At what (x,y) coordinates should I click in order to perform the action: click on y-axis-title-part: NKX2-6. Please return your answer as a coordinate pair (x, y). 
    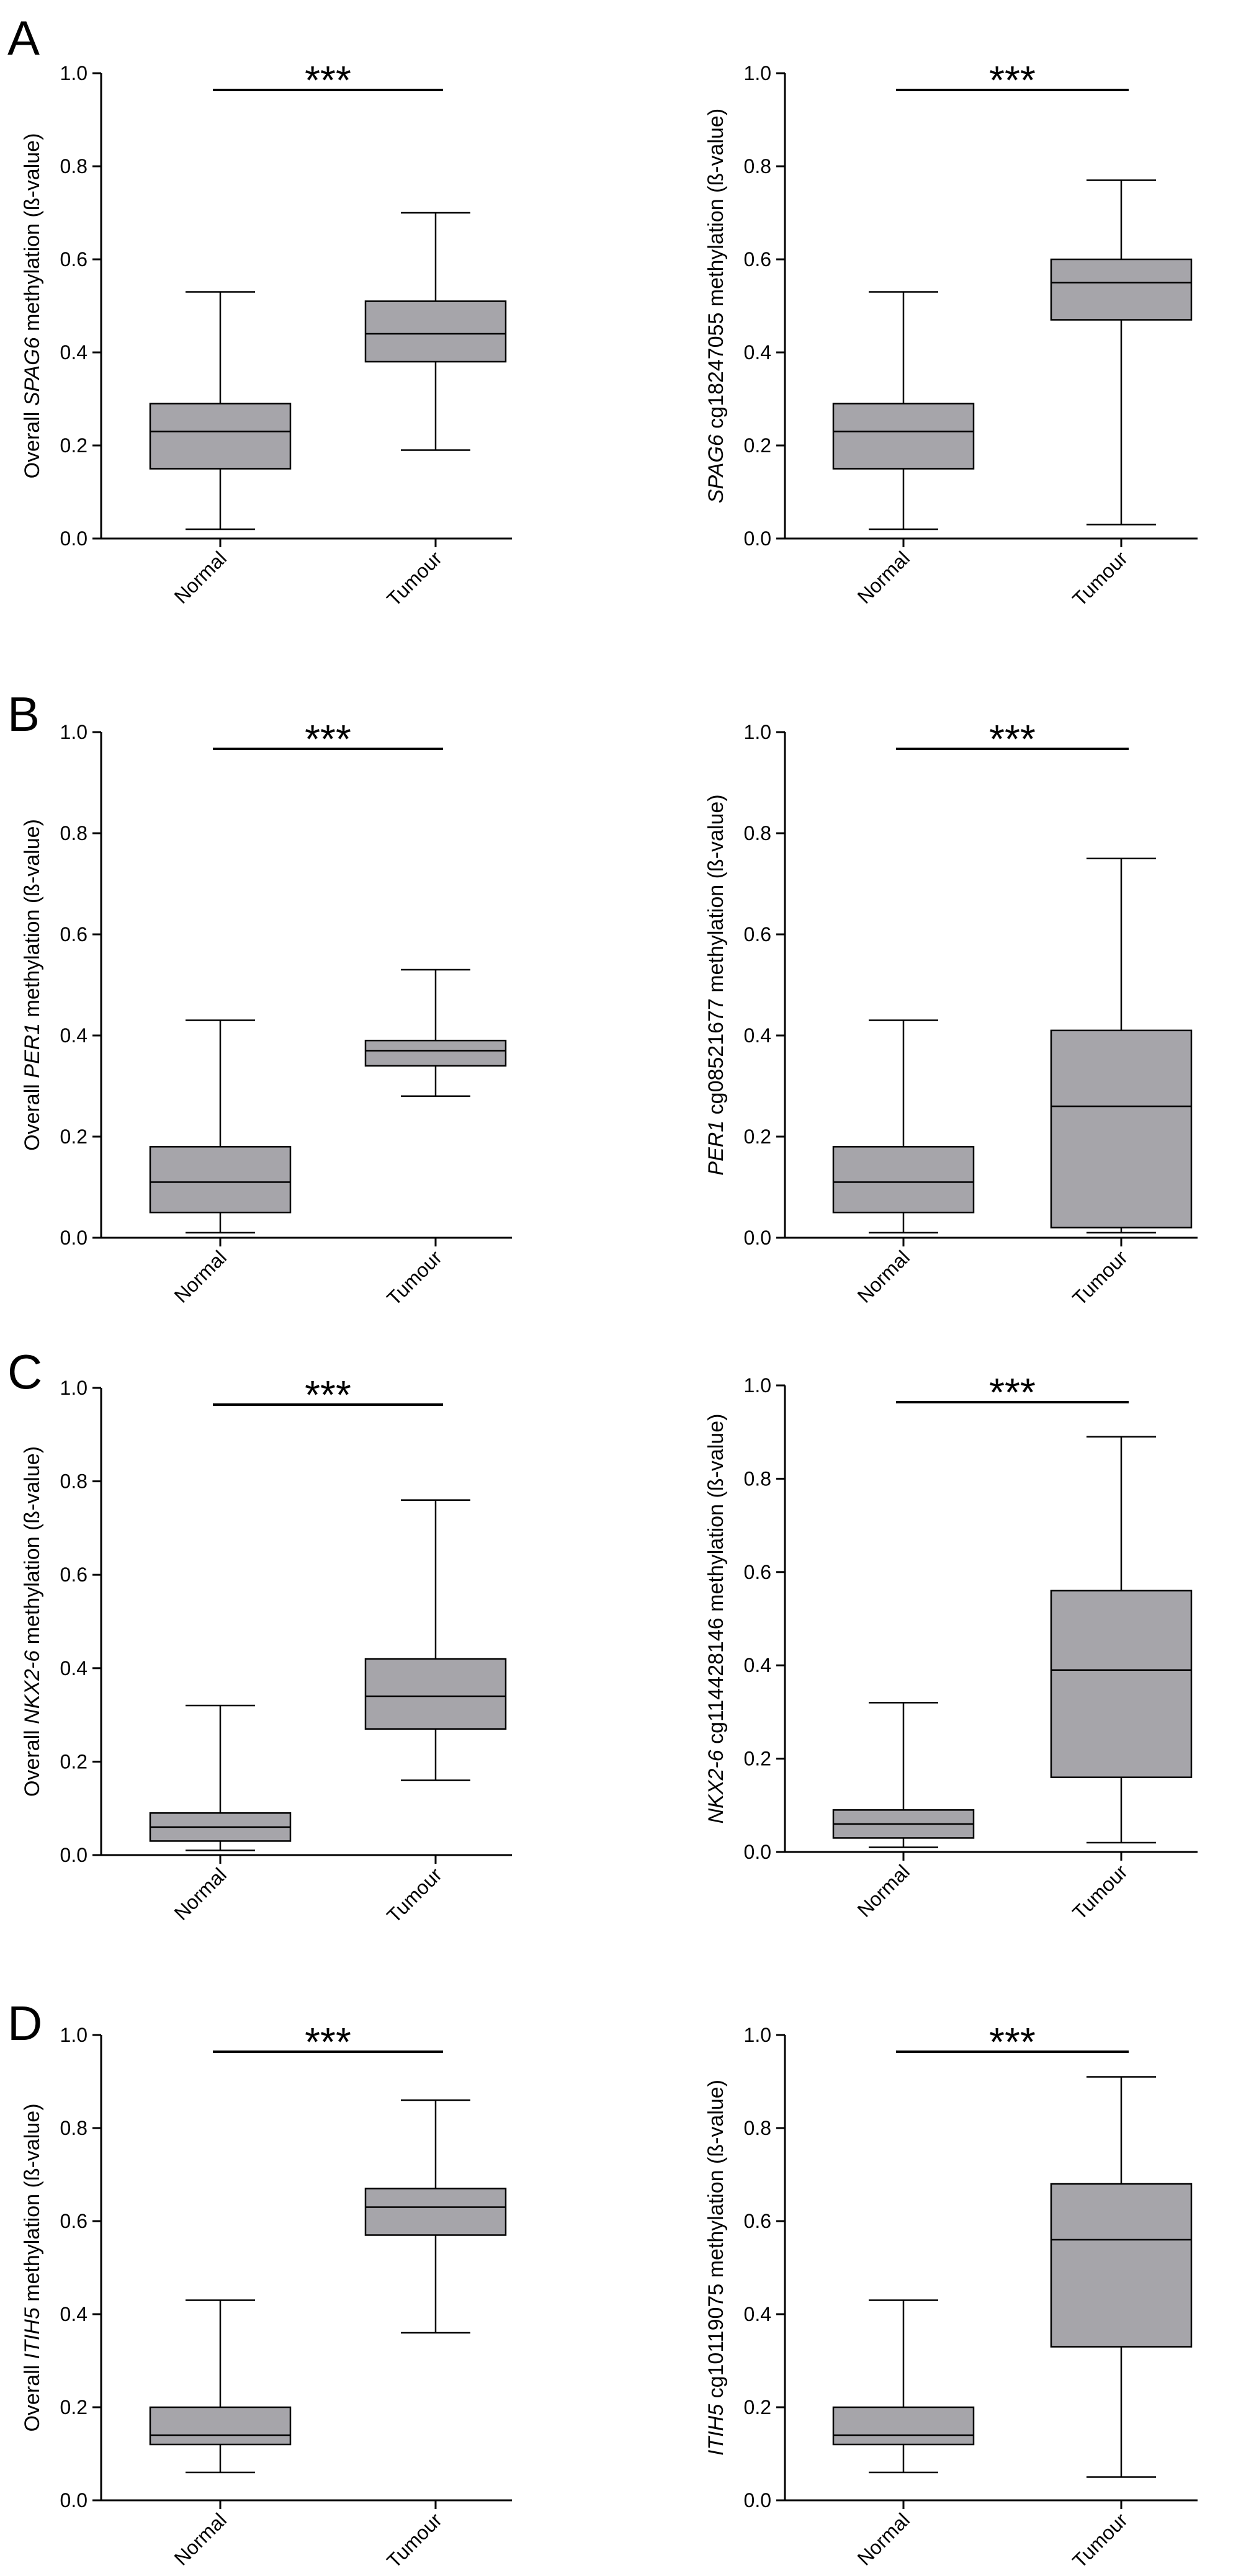
    Looking at the image, I should click on (716, 1786).